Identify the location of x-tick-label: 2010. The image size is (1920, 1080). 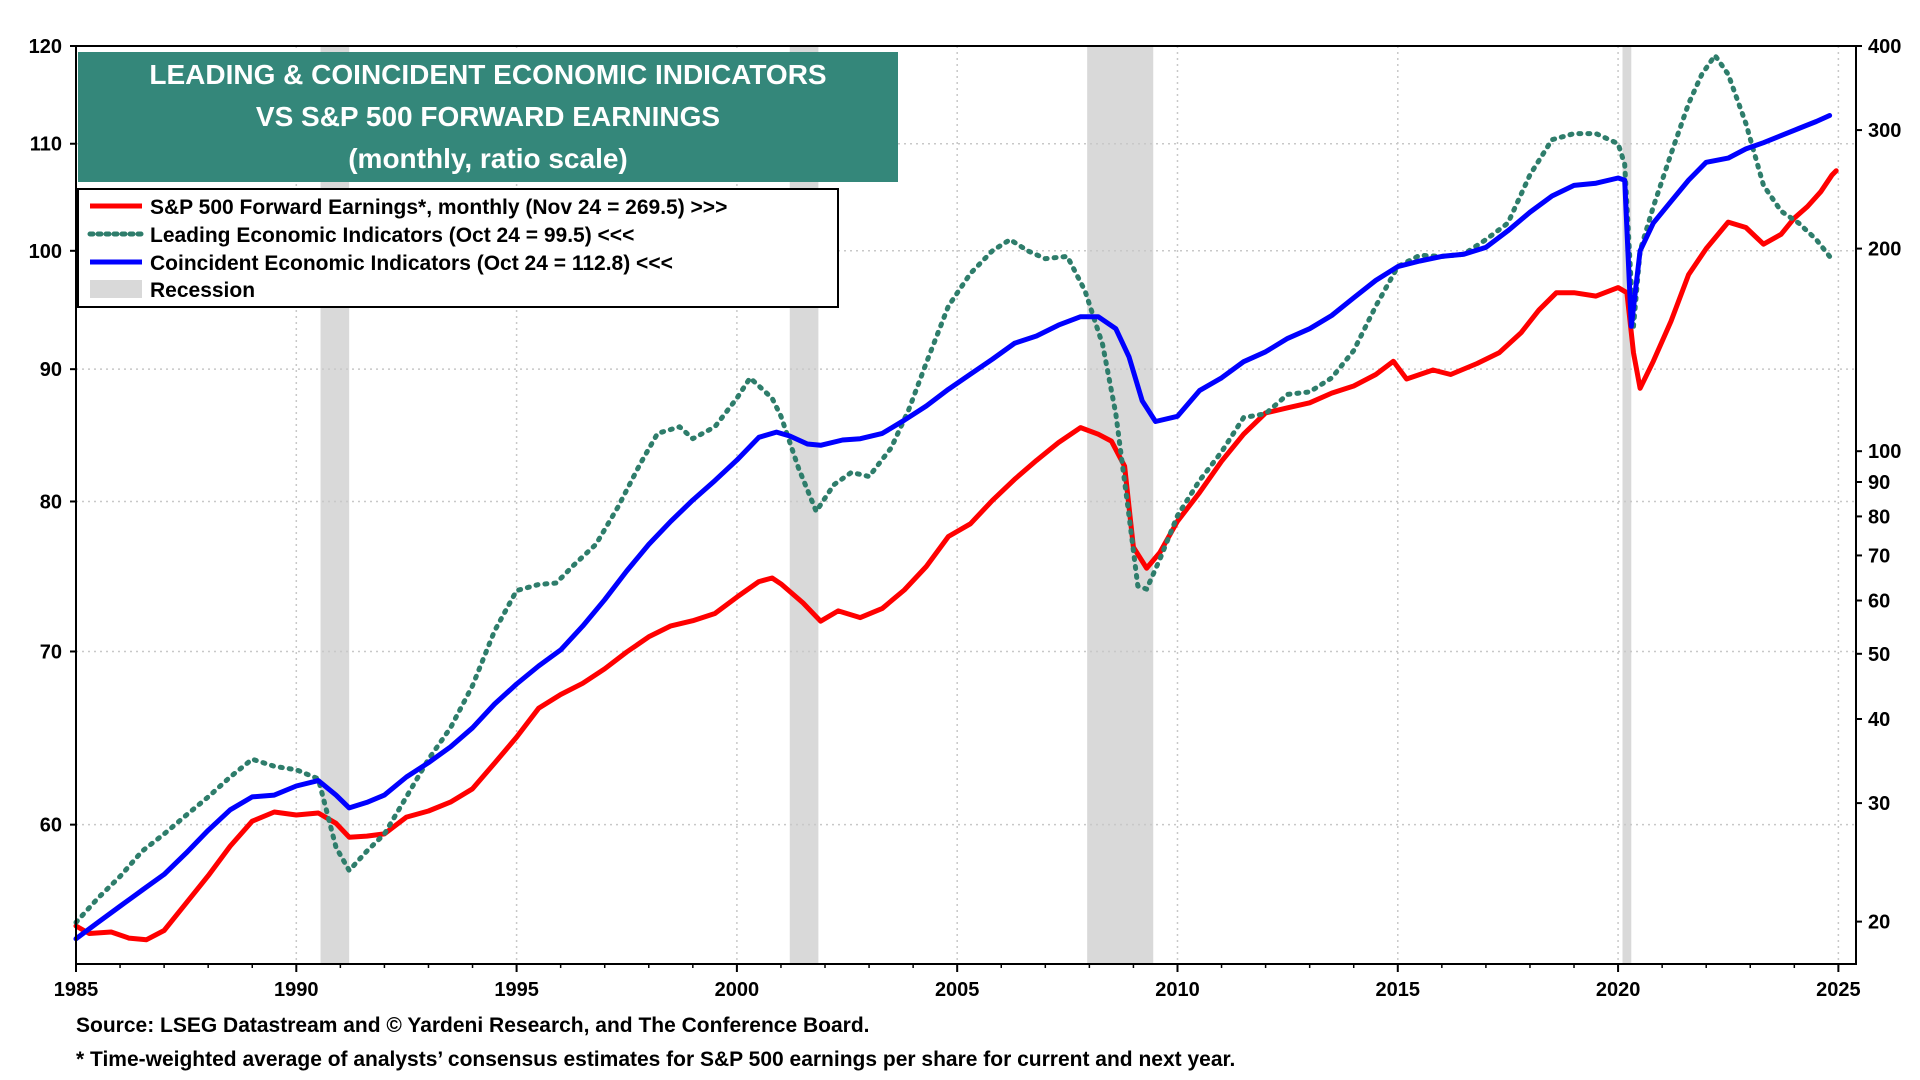
(1177, 990).